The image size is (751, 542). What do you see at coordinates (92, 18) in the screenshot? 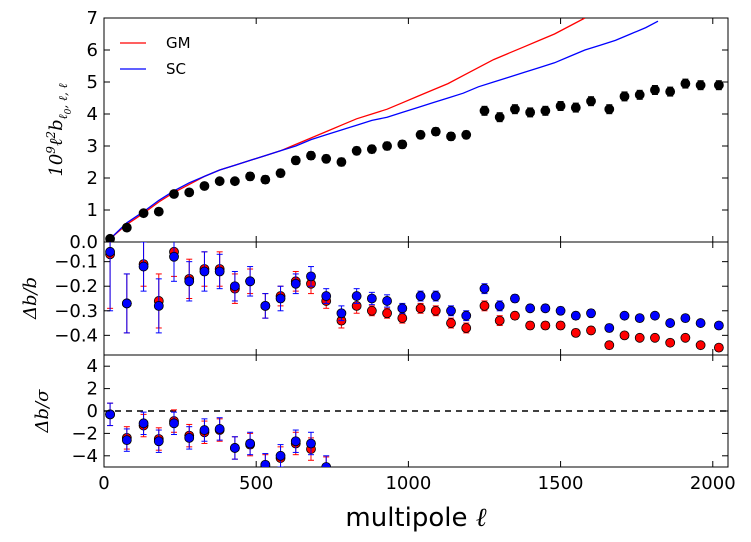
I see `y-tick-label: 7` at bounding box center [92, 18].